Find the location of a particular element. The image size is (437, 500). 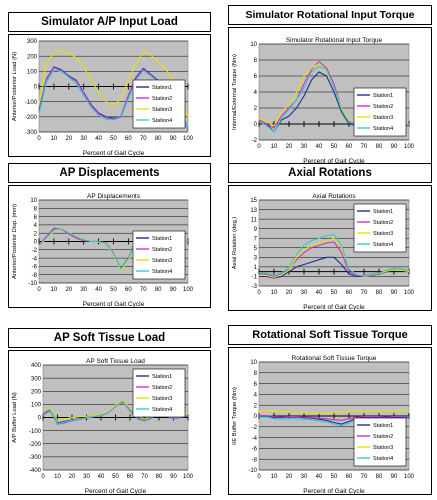

y-tick-label: -200 is located at coordinates (31, 118).